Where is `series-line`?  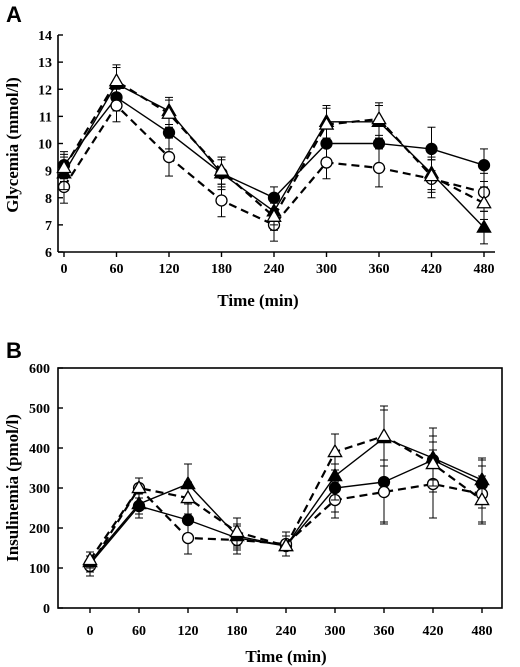
series-line is located at coordinates (274, 147).